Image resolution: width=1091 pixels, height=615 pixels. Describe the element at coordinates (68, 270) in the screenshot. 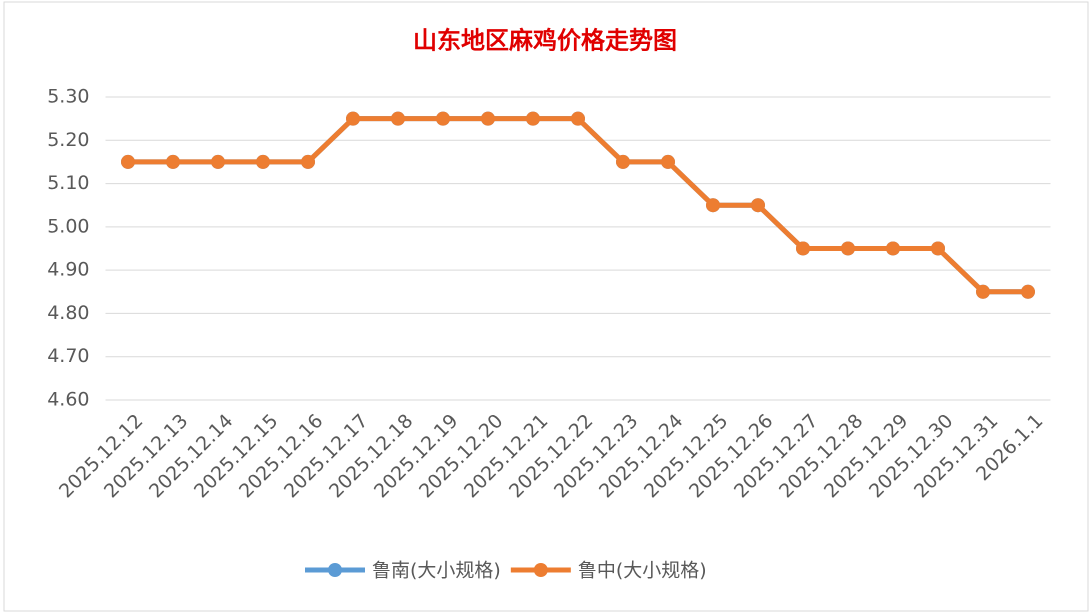

I see `y-tick-label: 4.90` at that location.